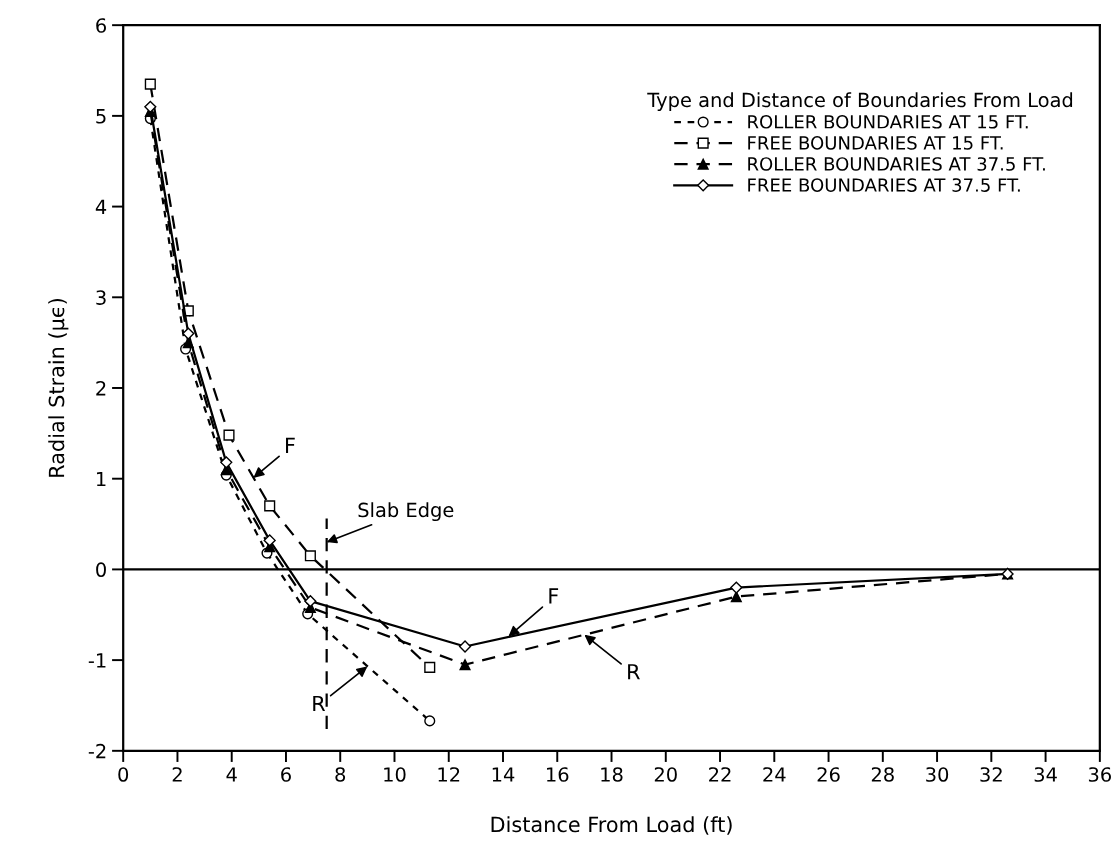 Image resolution: width=1120 pixels, height=868 pixels. What do you see at coordinates (991, 774) in the screenshot?
I see `x-tick-label: 32` at bounding box center [991, 774].